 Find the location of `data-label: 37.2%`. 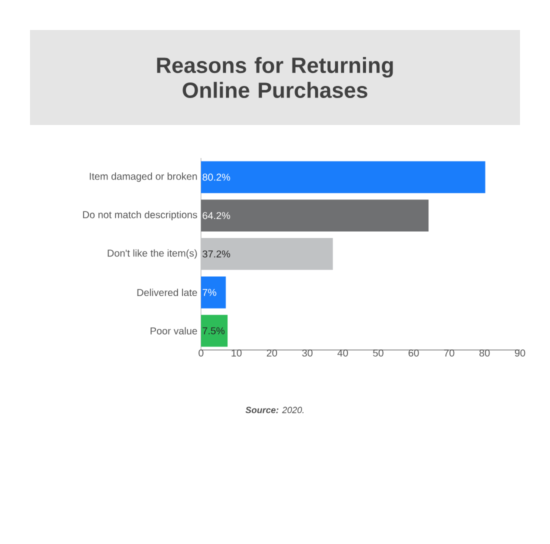

data-label: 37.2% is located at coordinates (216, 254).